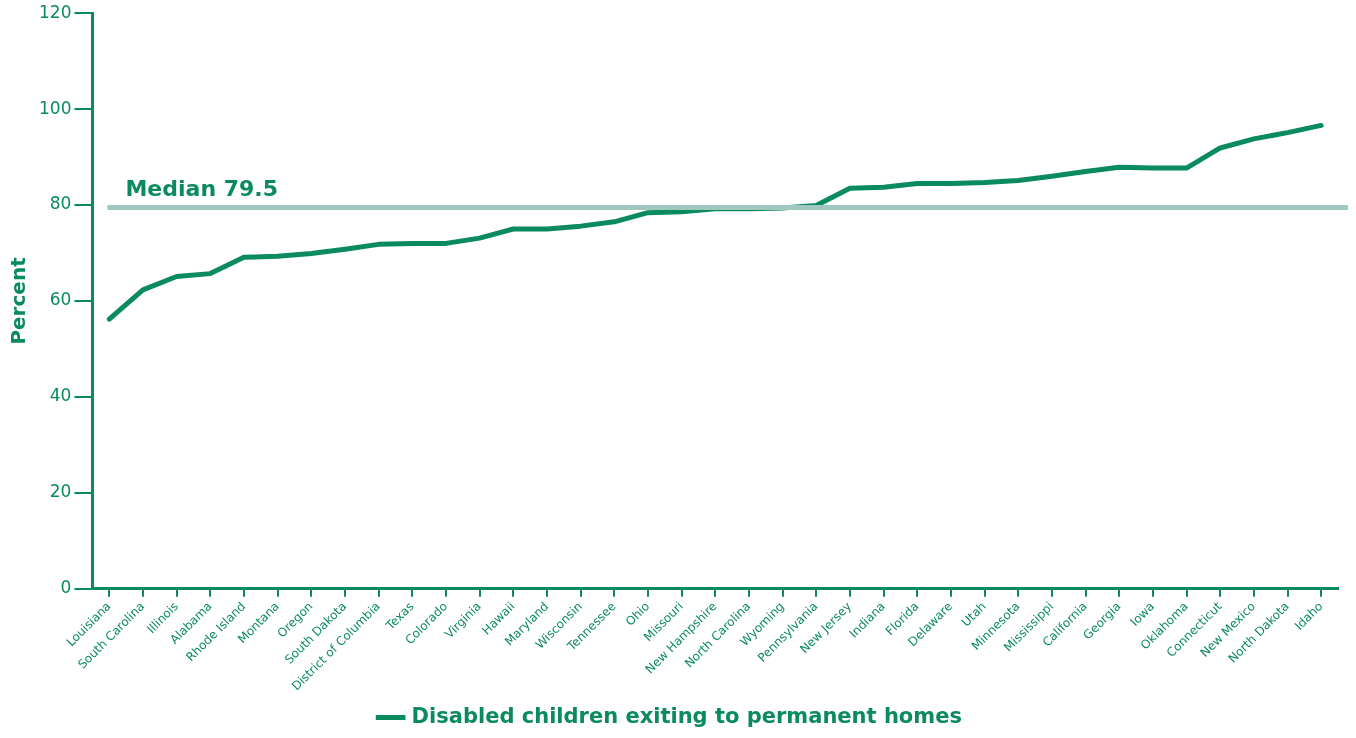 This screenshot has width=1356, height=738. Describe the element at coordinates (60, 395) in the screenshot. I see `y-tick-label: 40` at that location.